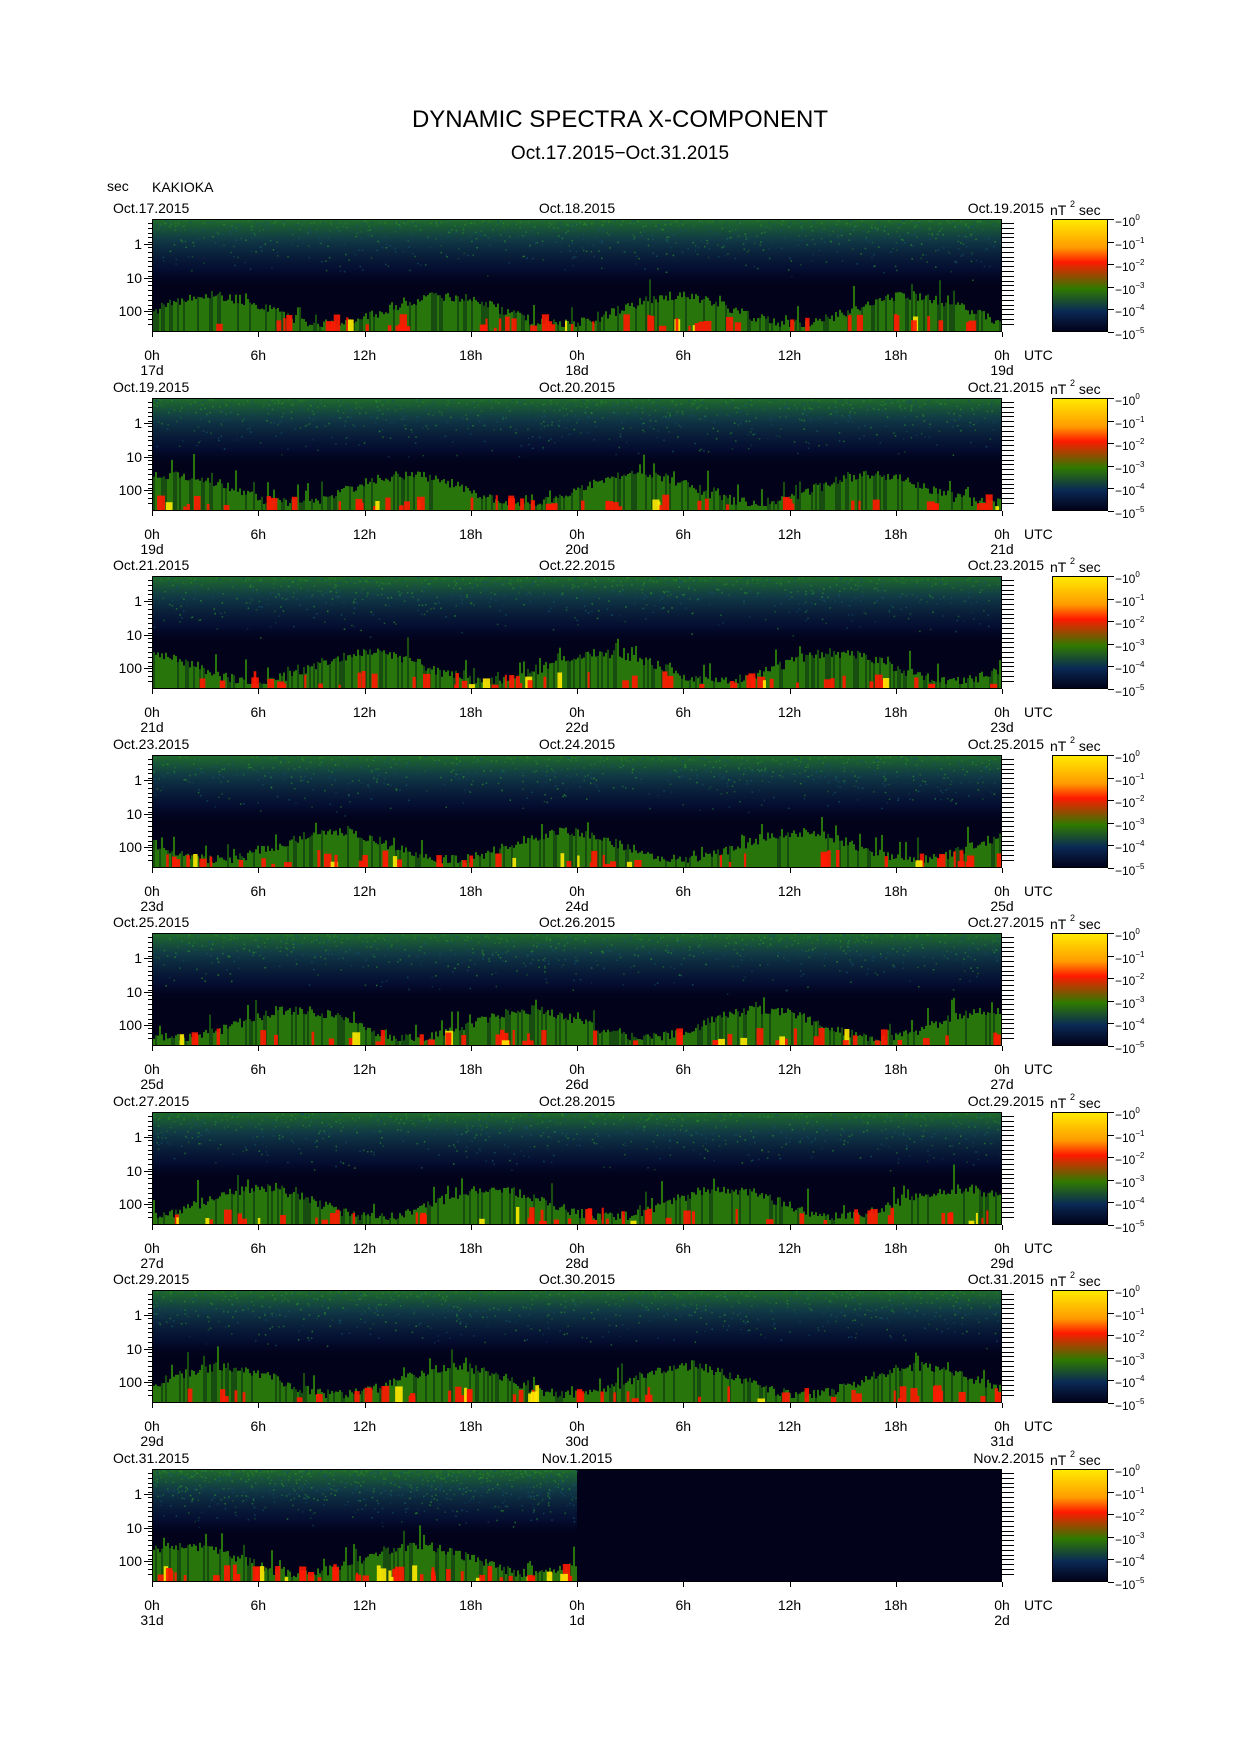 The width and height of the screenshot is (1240, 1752). Describe the element at coordinates (1002, 727) in the screenshot. I see `day-label: 23d` at that location.